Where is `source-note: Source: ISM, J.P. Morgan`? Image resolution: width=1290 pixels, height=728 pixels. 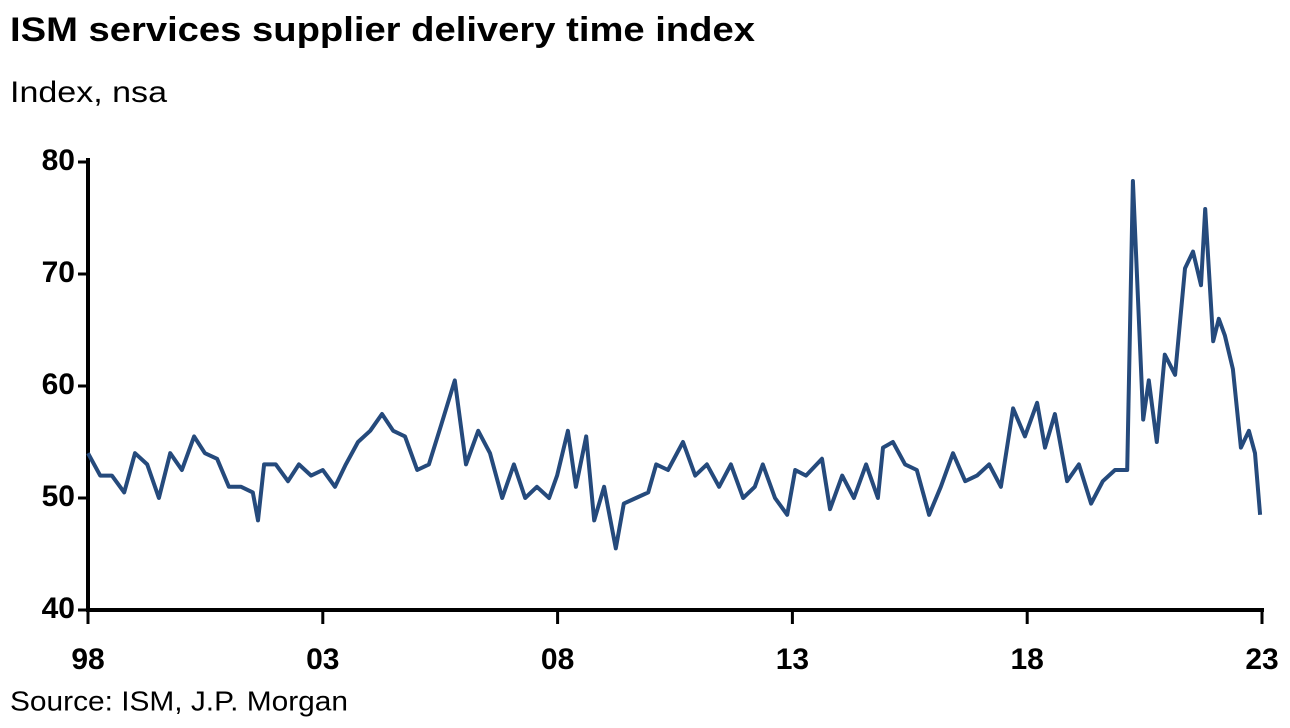
source-note: Source: ISM, J.P. Morgan is located at coordinates (179, 700).